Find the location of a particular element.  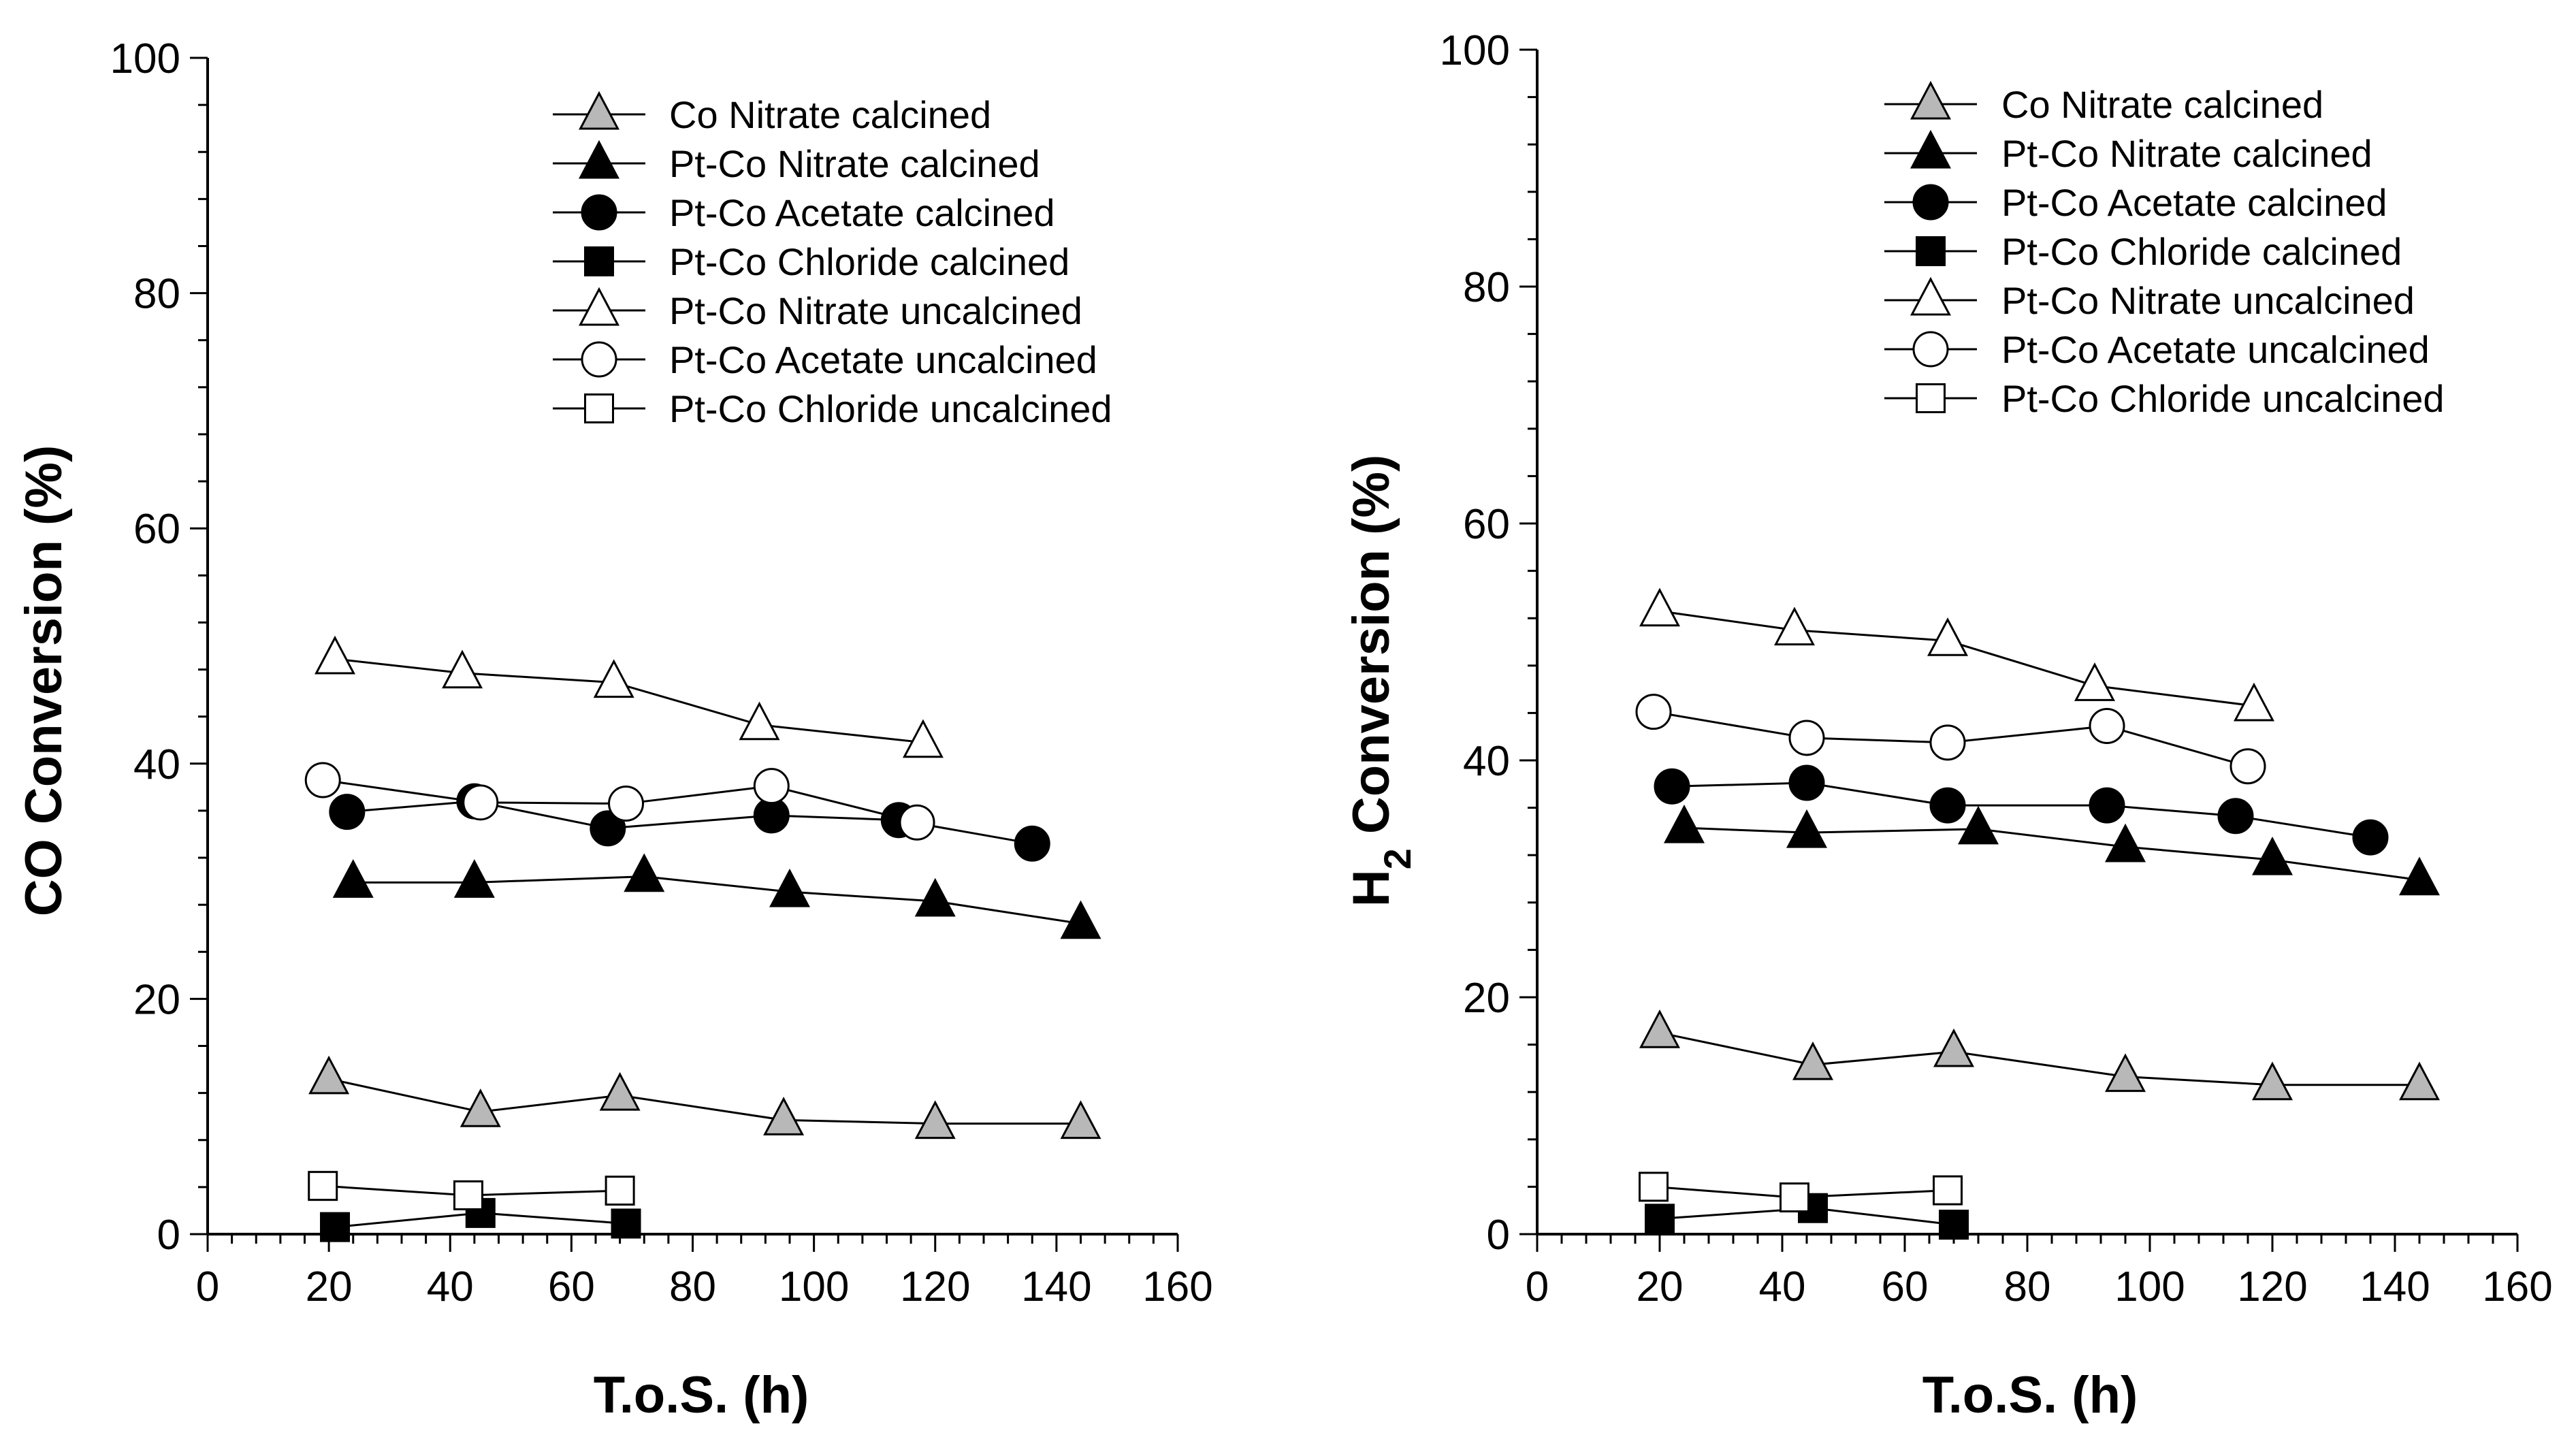

h2-y-axis-title-sub: 2 is located at coordinates (1398, 858).